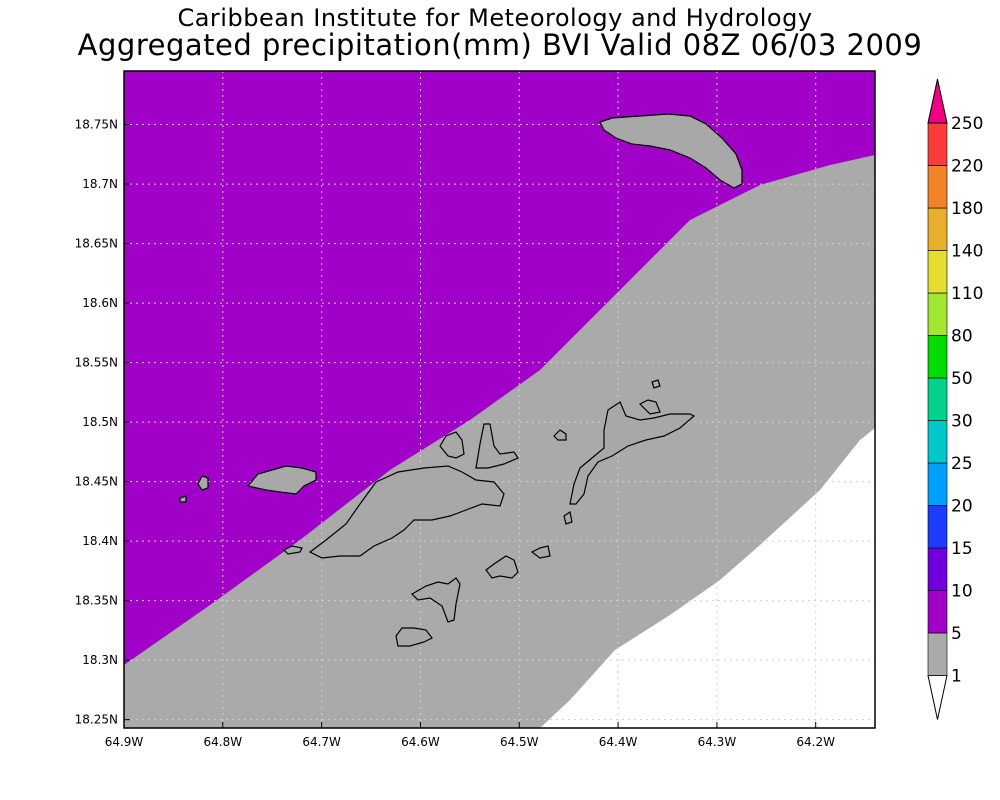 This screenshot has width=1000, height=800. Describe the element at coordinates (452, 445) in the screenshot. I see `island-beef` at that location.